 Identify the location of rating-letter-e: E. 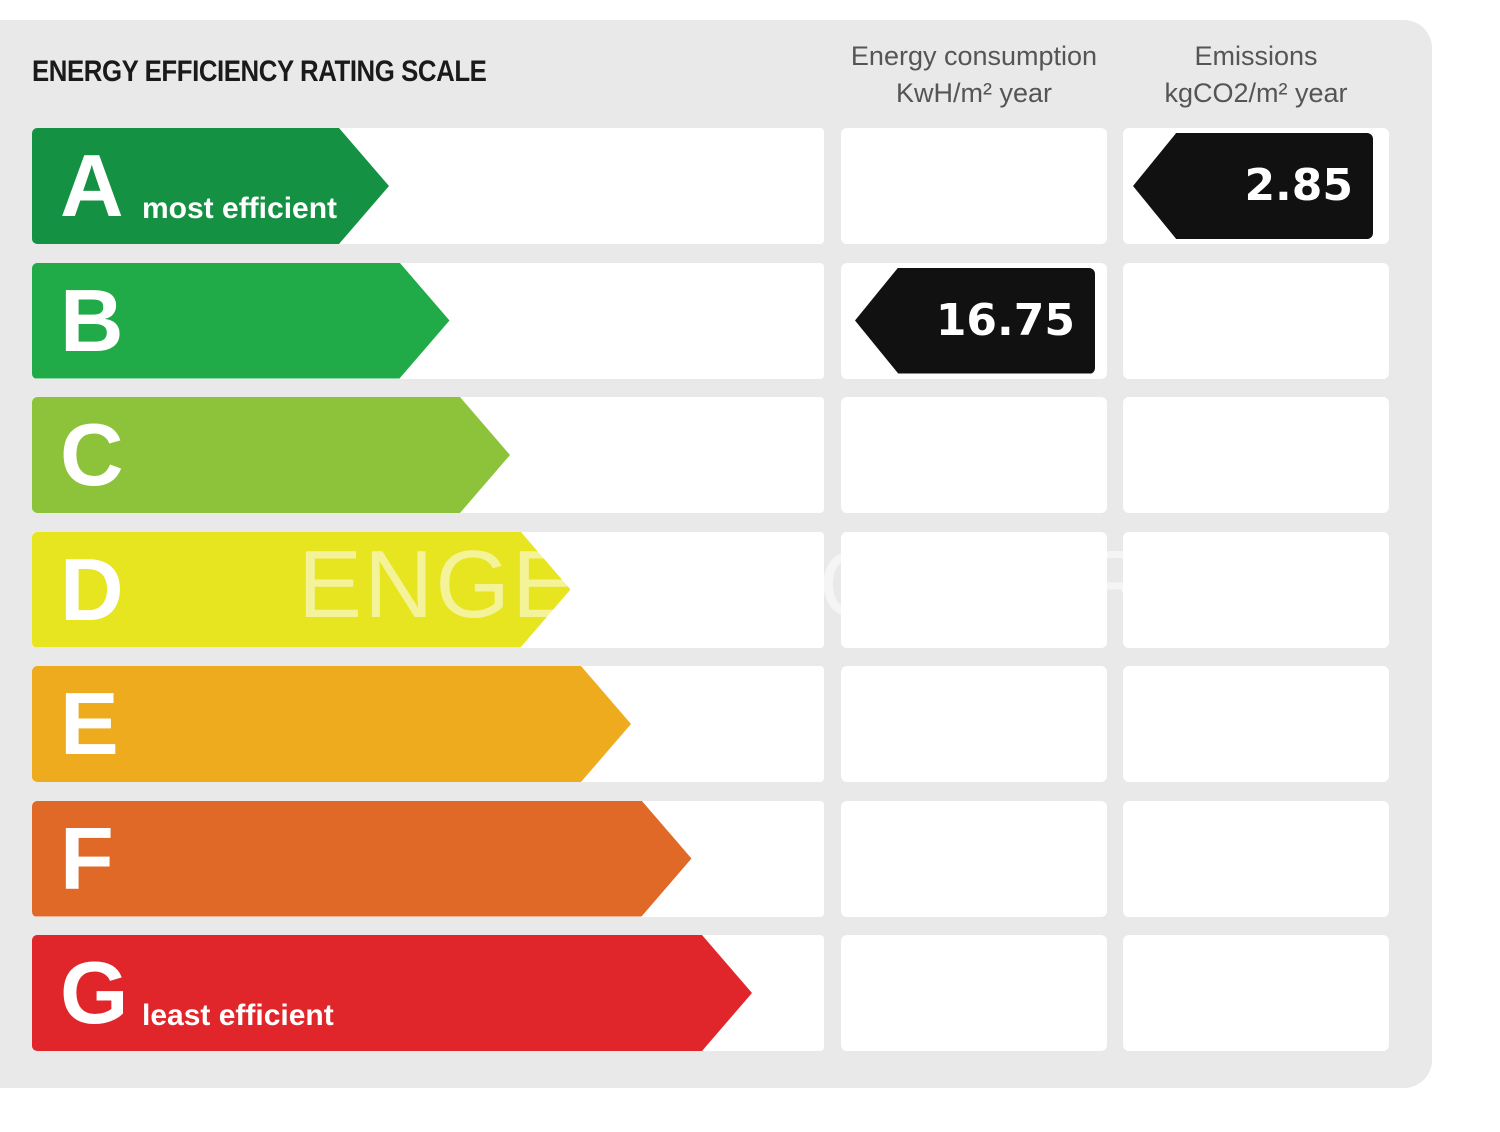
(89, 723).